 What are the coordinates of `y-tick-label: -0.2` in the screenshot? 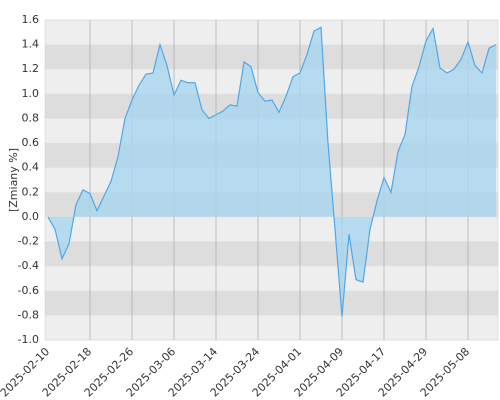 It's located at (28, 241).